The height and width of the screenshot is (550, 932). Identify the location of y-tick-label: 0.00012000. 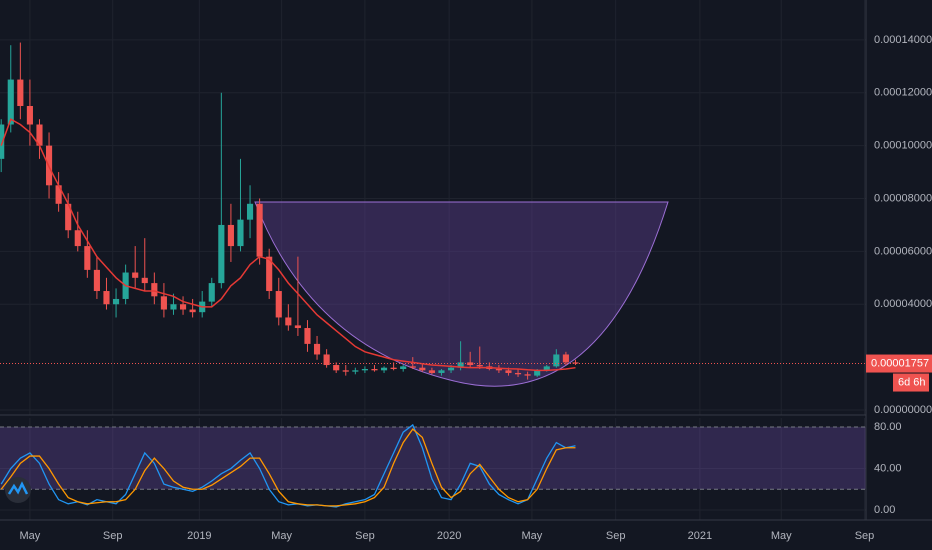
(903, 93).